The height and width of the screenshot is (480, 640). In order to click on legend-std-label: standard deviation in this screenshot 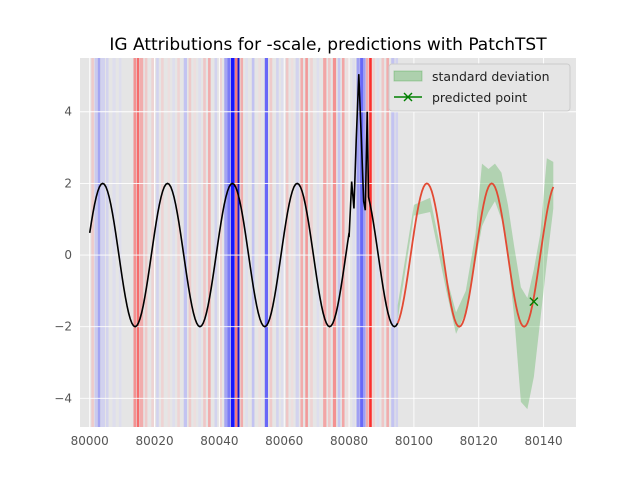, I will do `click(491, 76)`.